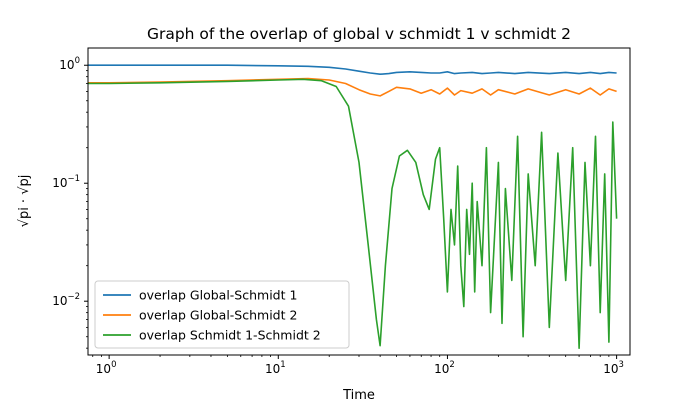  What do you see at coordinates (613, 368) in the screenshot?
I see `x-tick-label: 10³` at bounding box center [613, 368].